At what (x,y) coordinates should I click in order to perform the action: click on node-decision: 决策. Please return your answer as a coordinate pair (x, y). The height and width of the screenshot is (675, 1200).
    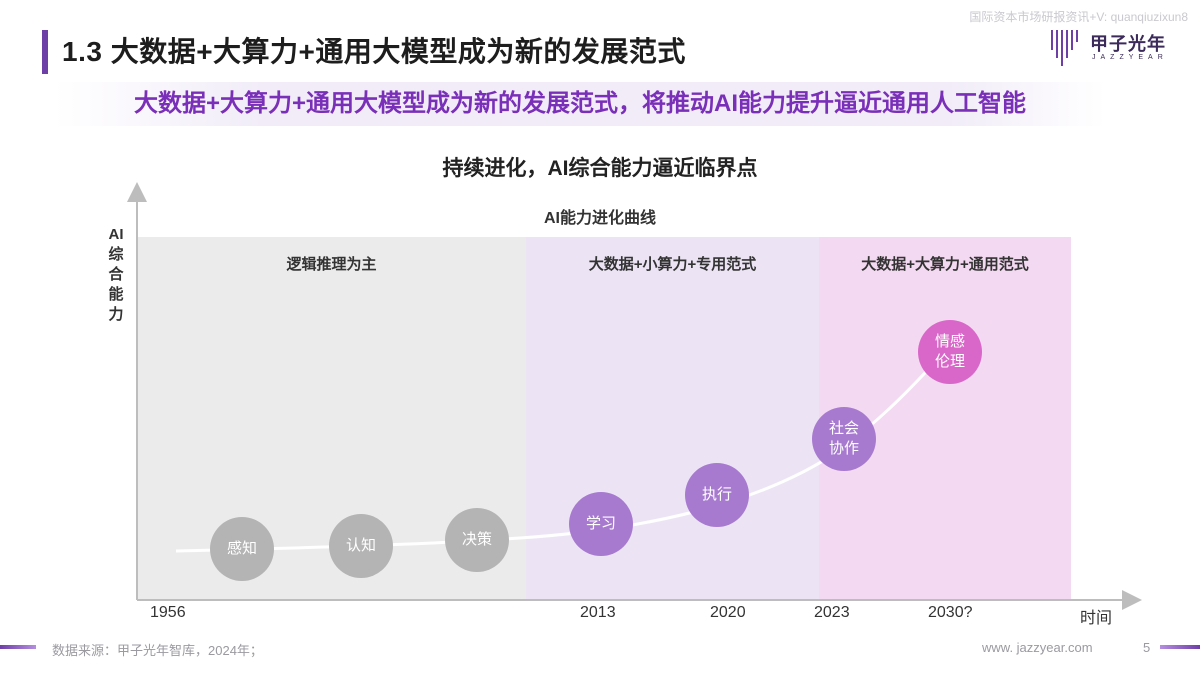
    Looking at the image, I should click on (477, 540).